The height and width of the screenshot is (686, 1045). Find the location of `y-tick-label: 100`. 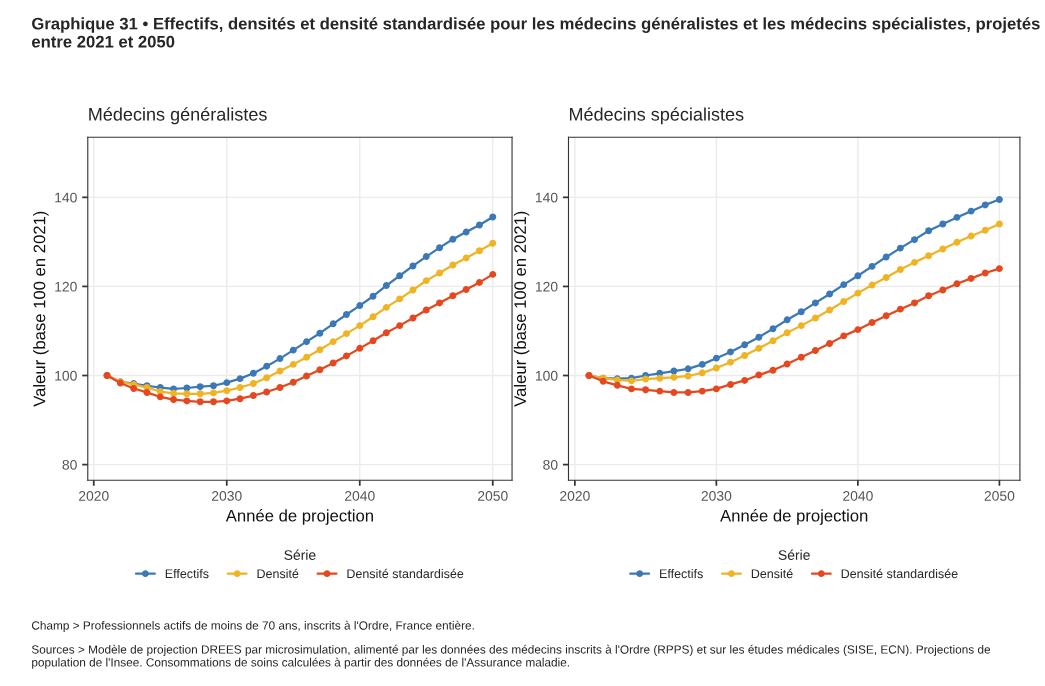

y-tick-label: 100 is located at coordinates (546, 375).